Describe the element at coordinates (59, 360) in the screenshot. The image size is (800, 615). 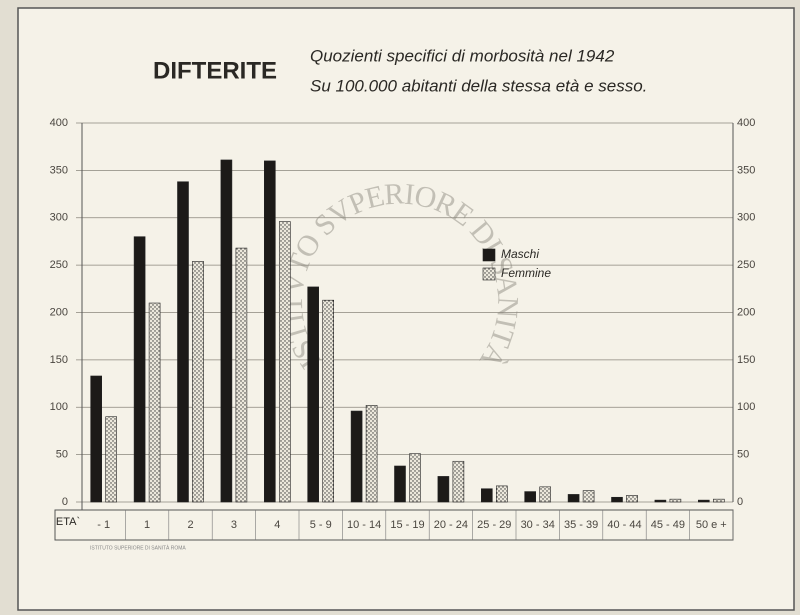
I see `y-tick-label: 150` at that location.